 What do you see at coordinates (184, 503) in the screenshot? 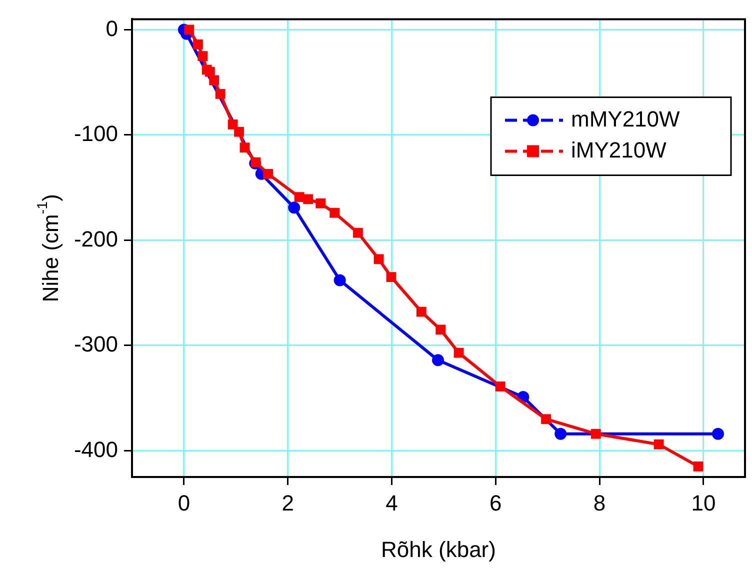
I see `x-tick-label: 0` at bounding box center [184, 503].